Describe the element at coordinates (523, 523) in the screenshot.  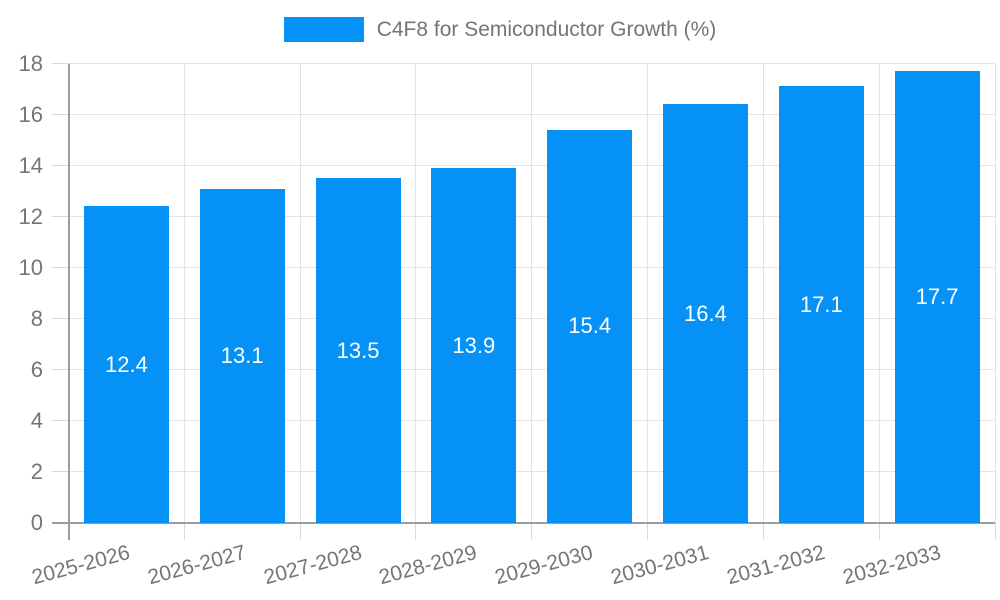
I see `x-axis-line` at that location.